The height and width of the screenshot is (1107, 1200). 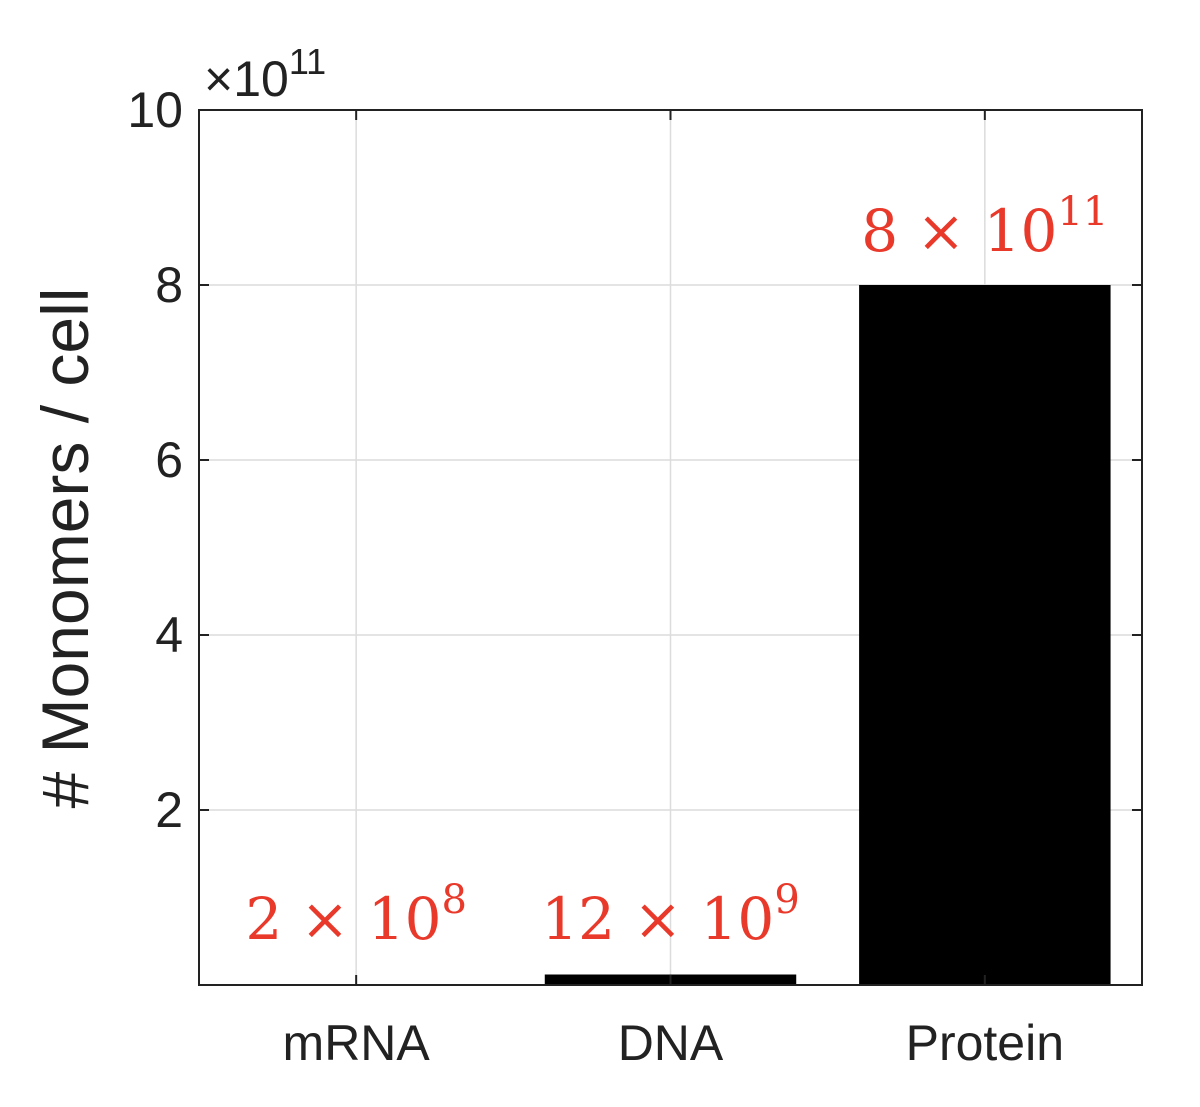 I want to click on data-label: 12 × 109, so click(x=670, y=915).